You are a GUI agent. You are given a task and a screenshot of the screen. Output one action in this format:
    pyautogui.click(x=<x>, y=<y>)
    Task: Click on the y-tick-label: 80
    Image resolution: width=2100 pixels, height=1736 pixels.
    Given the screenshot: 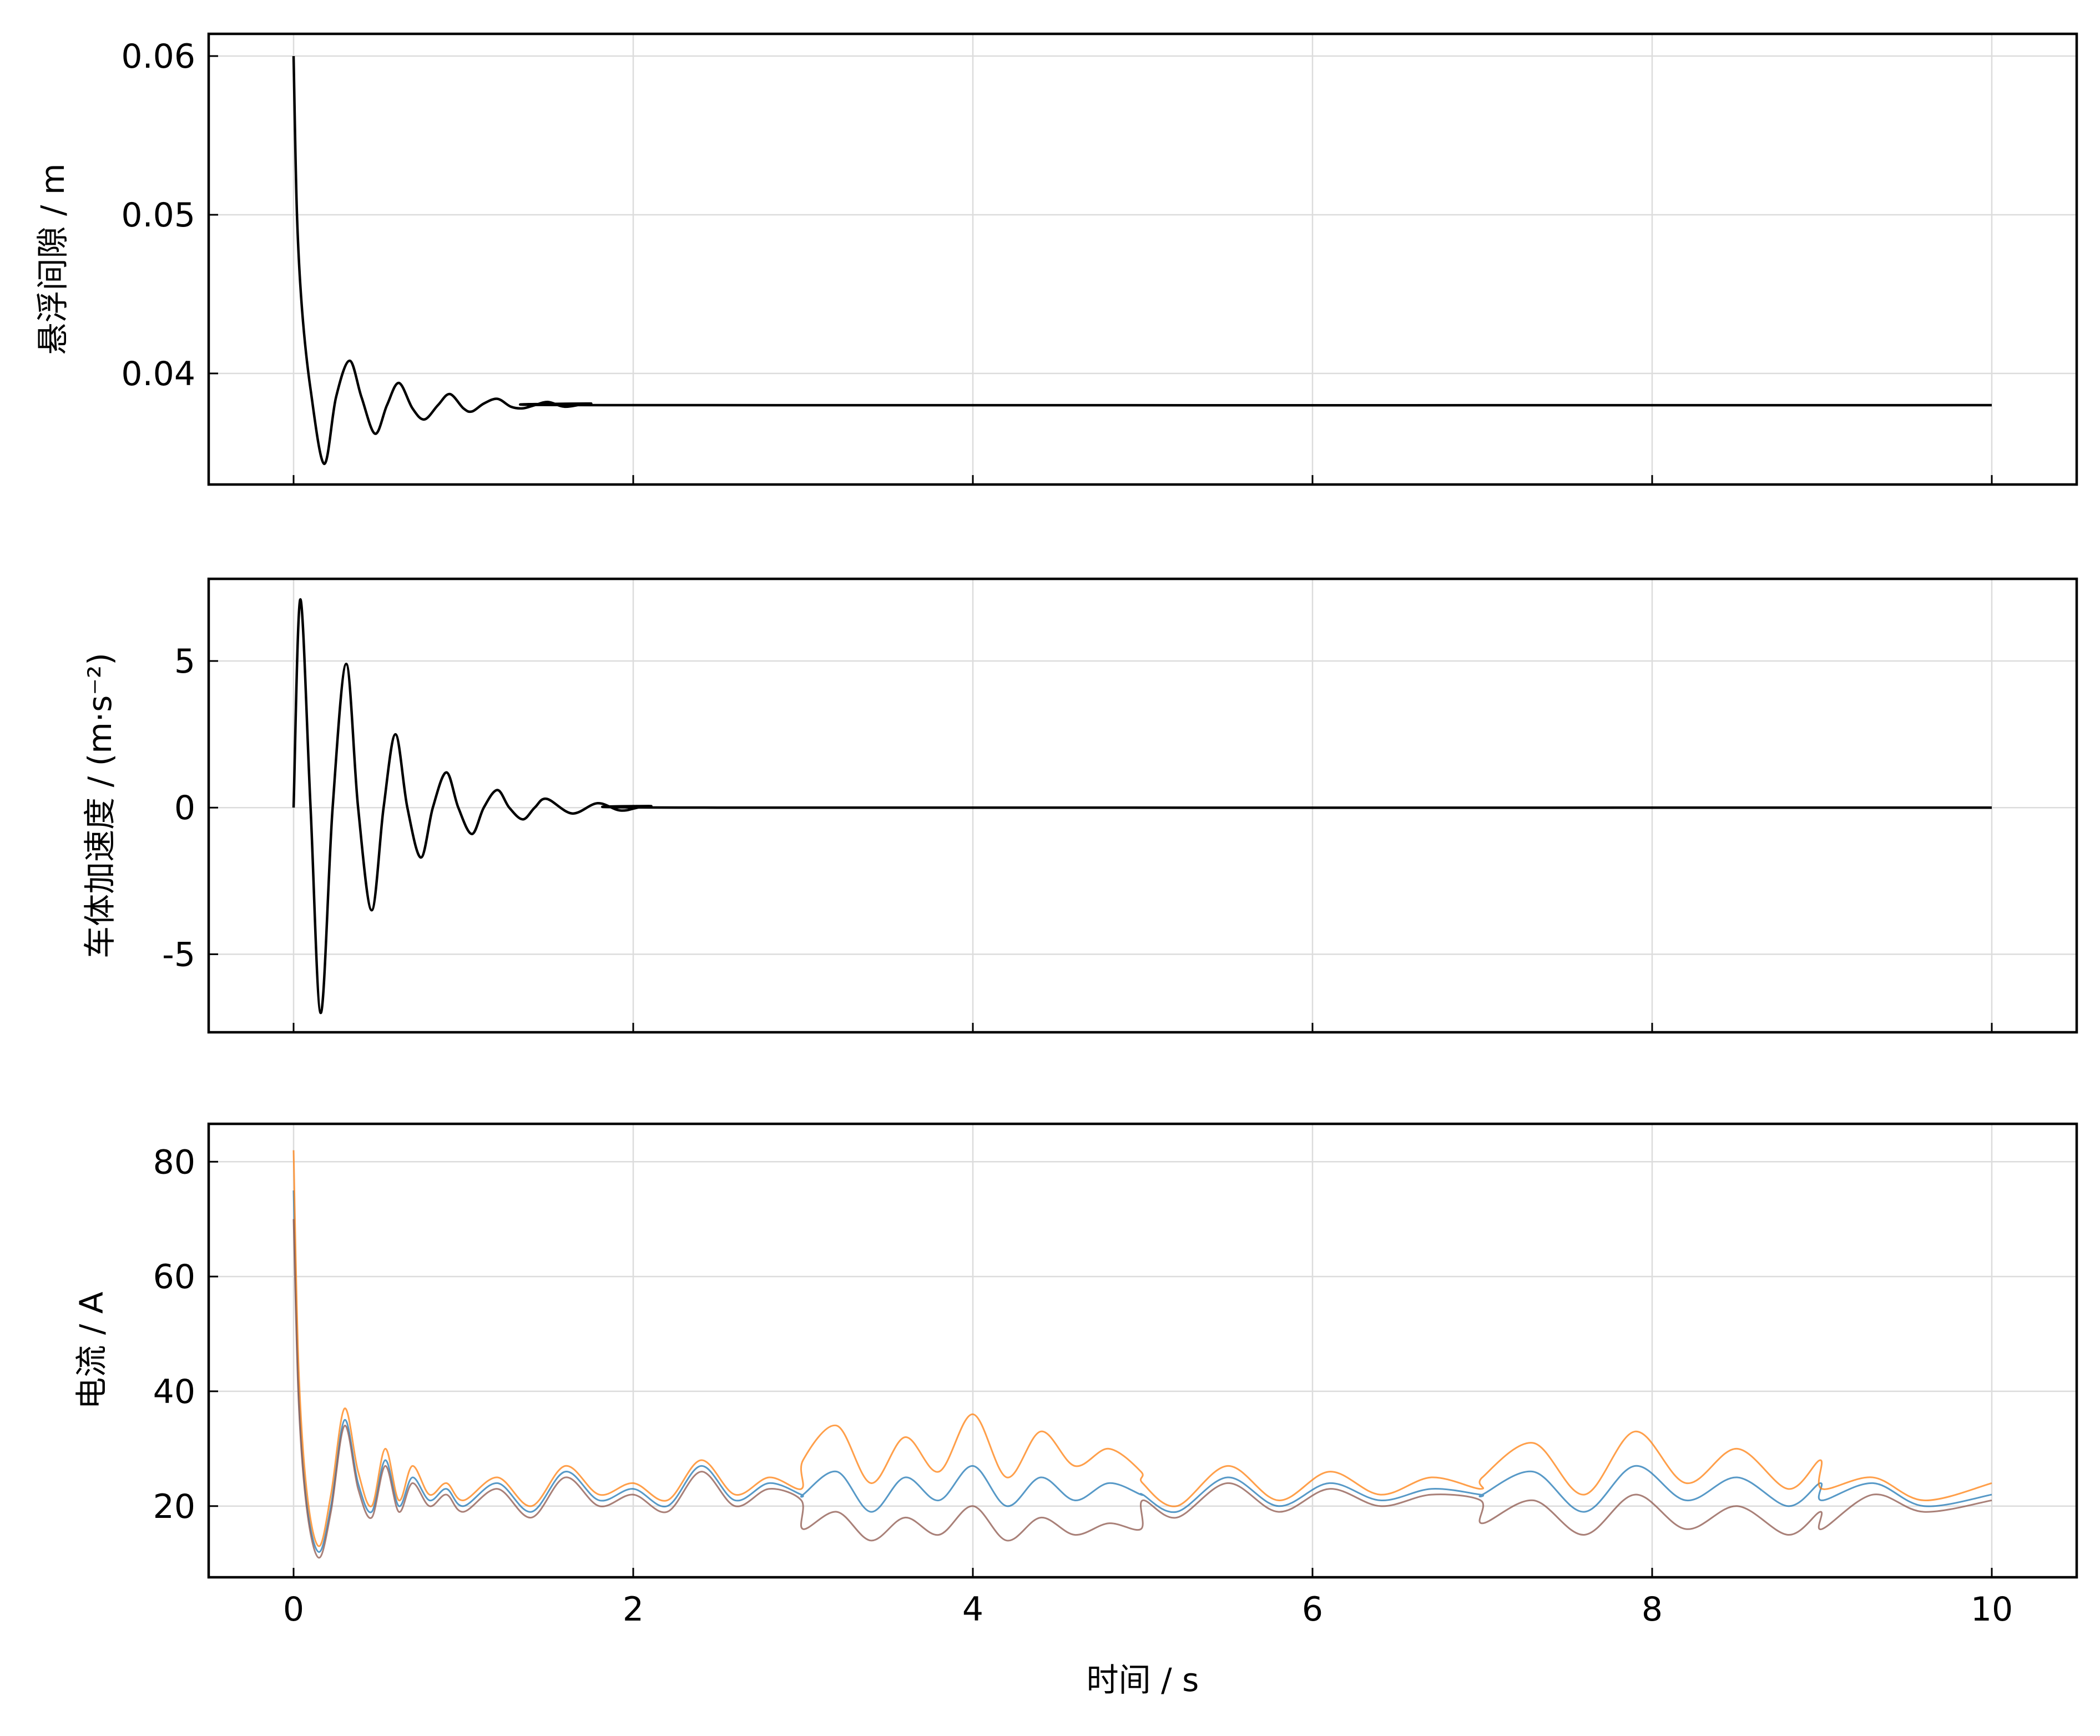 What is the action you would take?
    pyautogui.click(x=174, y=1162)
    